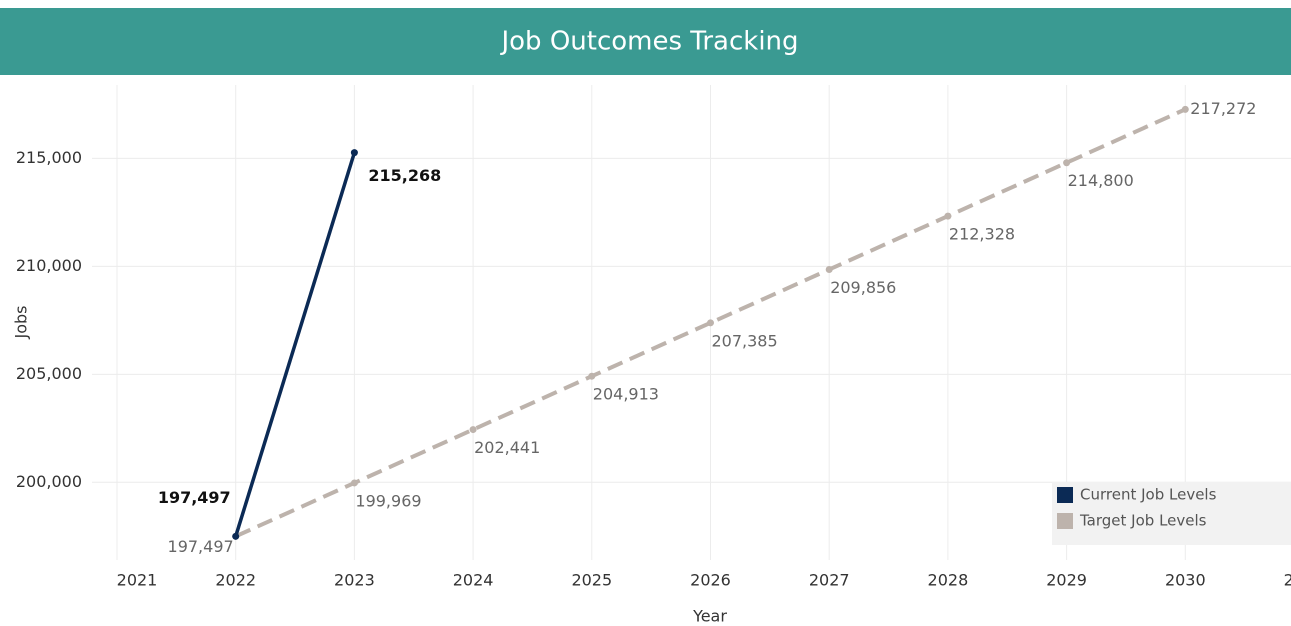  I want to click on legend-box, so click(1171, 513).